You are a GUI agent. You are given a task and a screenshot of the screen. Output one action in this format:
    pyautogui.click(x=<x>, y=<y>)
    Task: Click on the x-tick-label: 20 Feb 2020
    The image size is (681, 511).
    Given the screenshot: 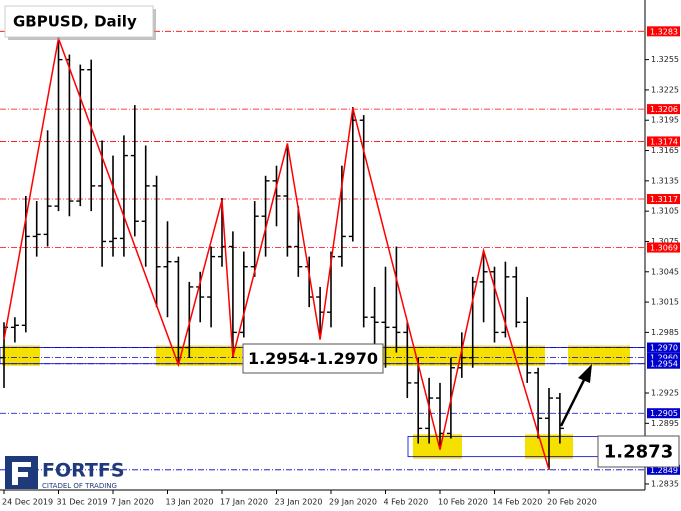 What is the action you would take?
    pyautogui.click(x=572, y=502)
    